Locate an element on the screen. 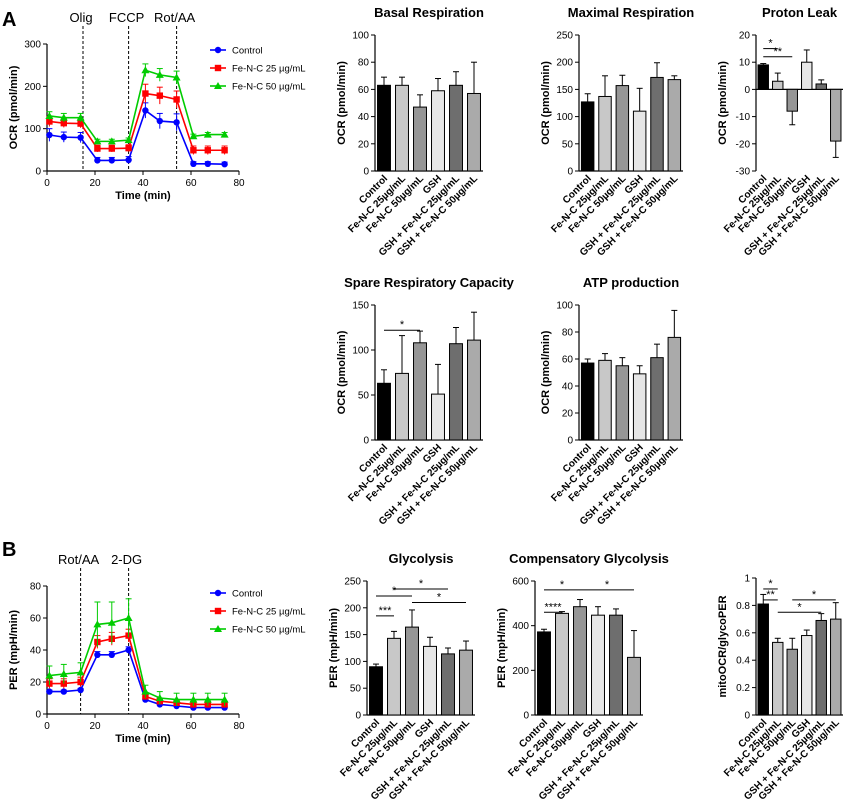 The width and height of the screenshot is (851, 810). y-tick-label: 40 is located at coordinates (36, 651).